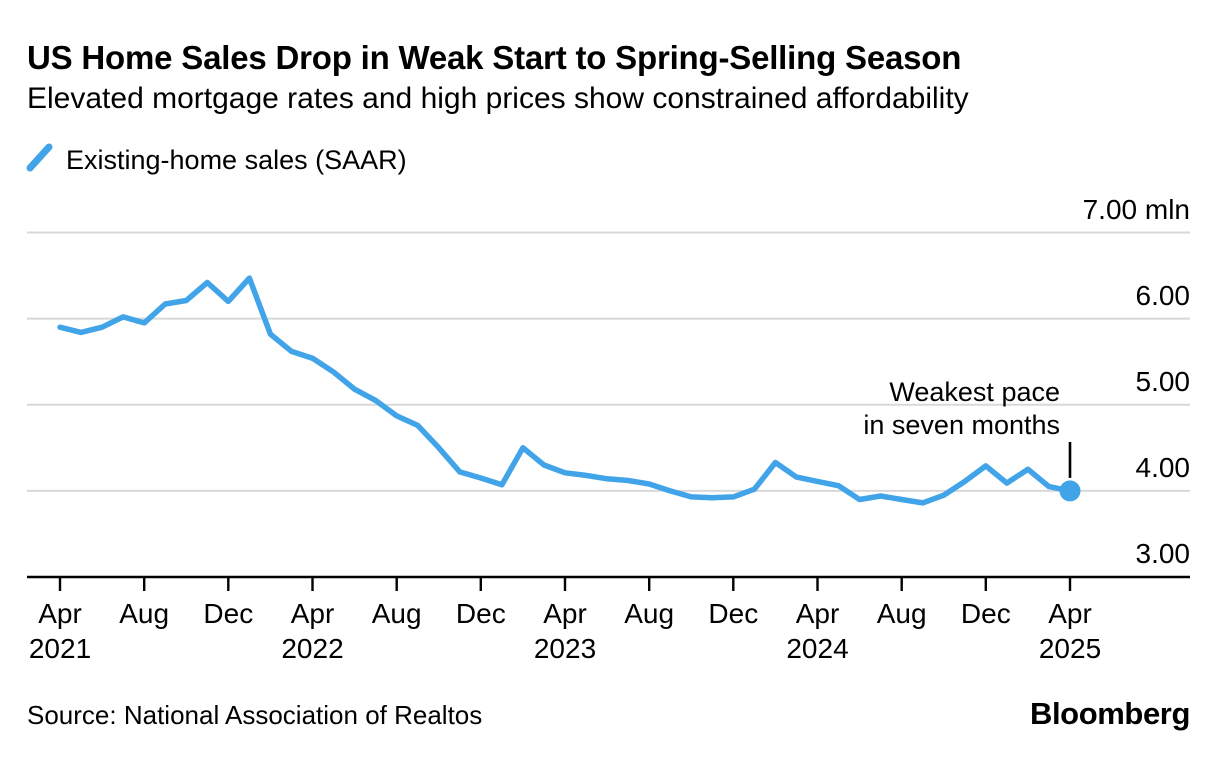  What do you see at coordinates (1136, 209) in the screenshot?
I see `y-axis-label-7: 7.00 mln` at bounding box center [1136, 209].